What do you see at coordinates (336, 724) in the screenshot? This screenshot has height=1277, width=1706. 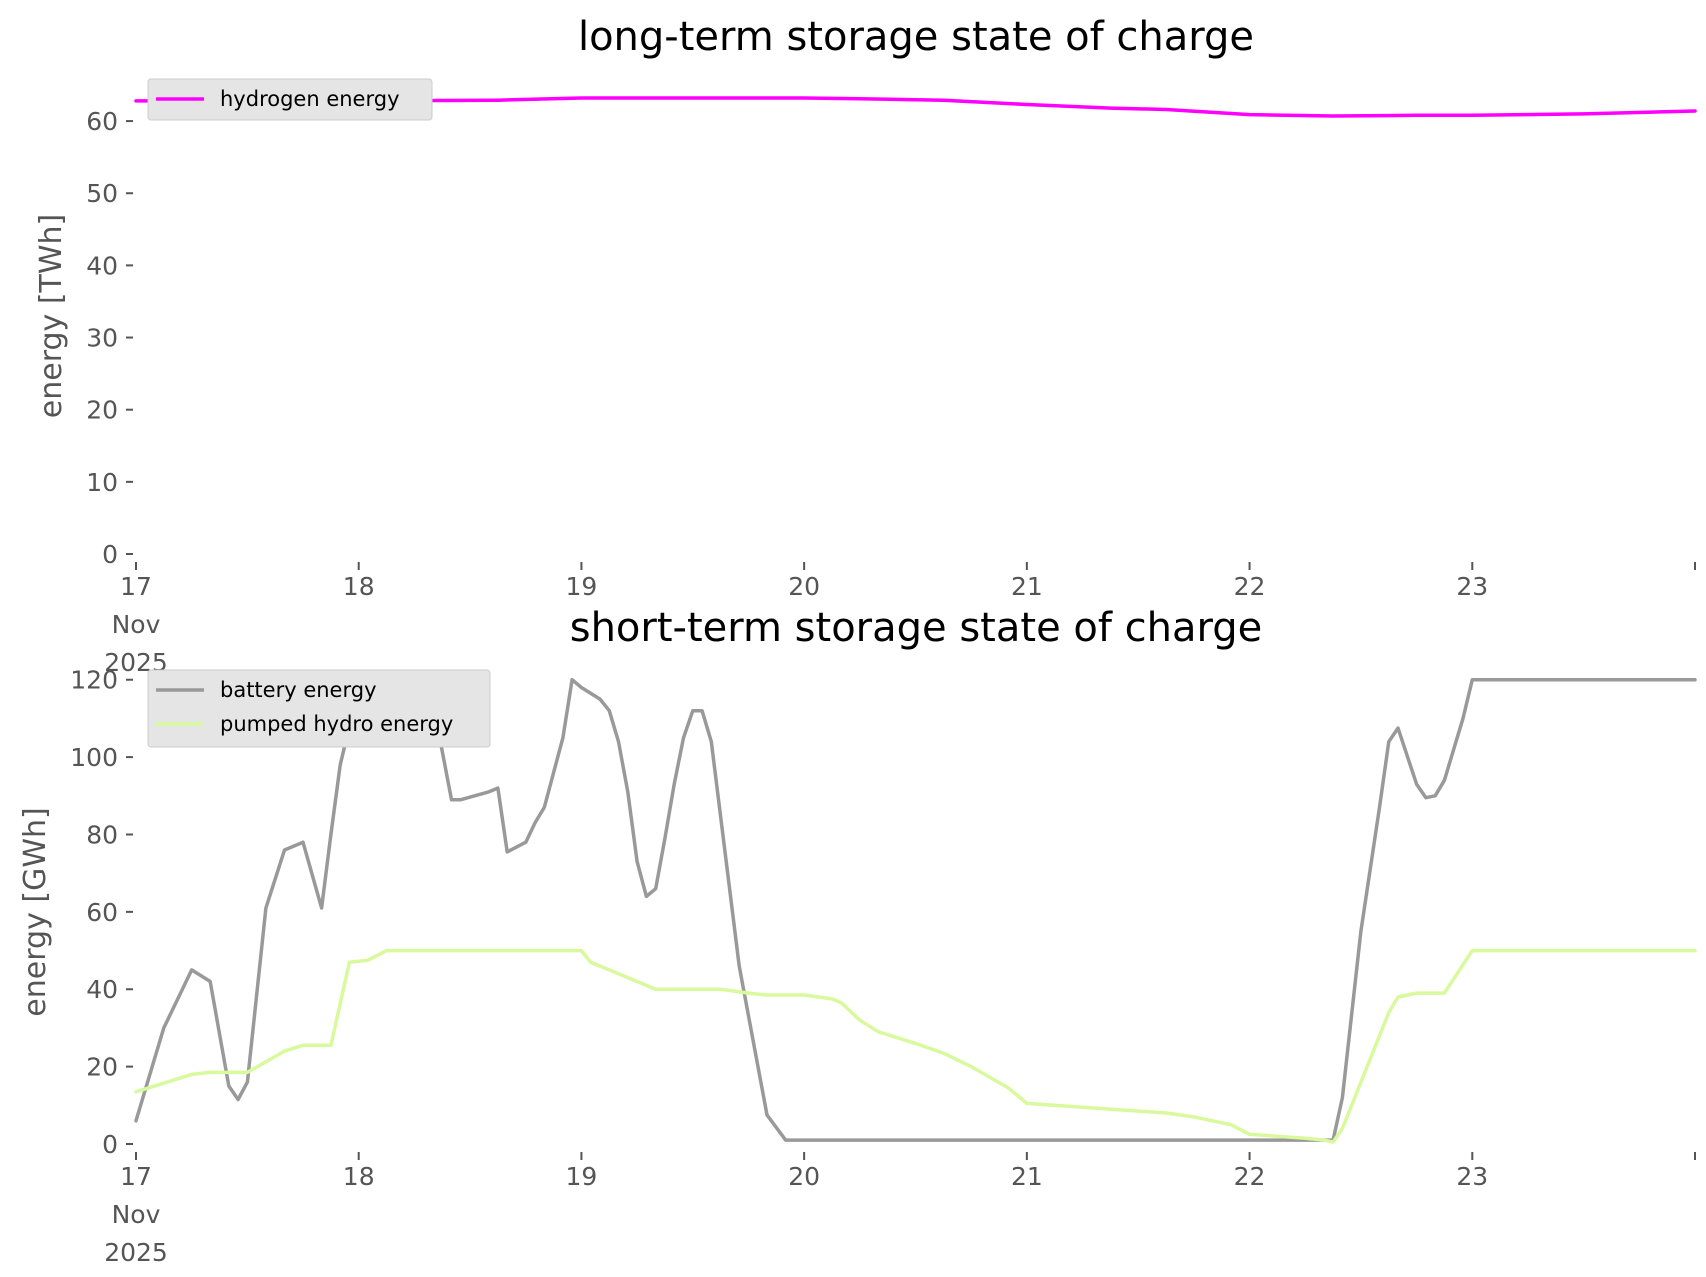 I see `legend-label: pumped hydro energy` at bounding box center [336, 724].